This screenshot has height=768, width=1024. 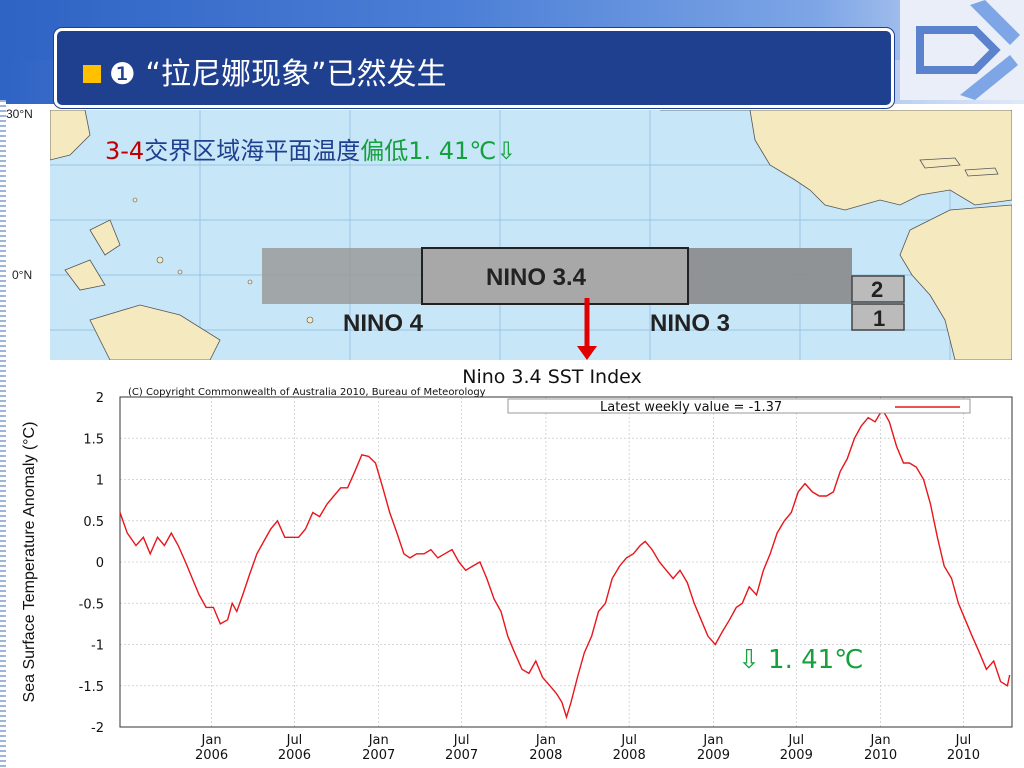 I want to click on legend: Latest weekly value = -1.37, so click(x=739, y=406).